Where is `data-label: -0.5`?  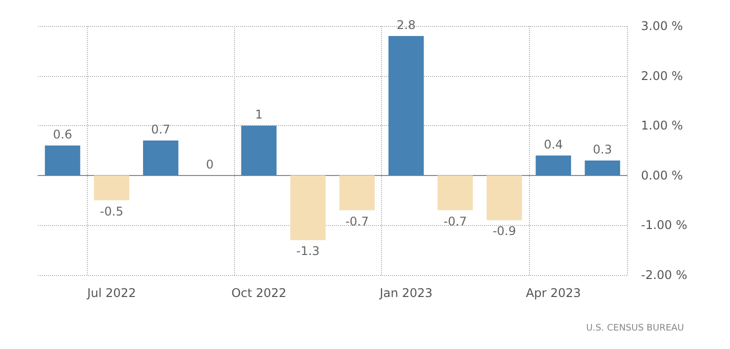
data-label: -0.5 is located at coordinates (112, 211).